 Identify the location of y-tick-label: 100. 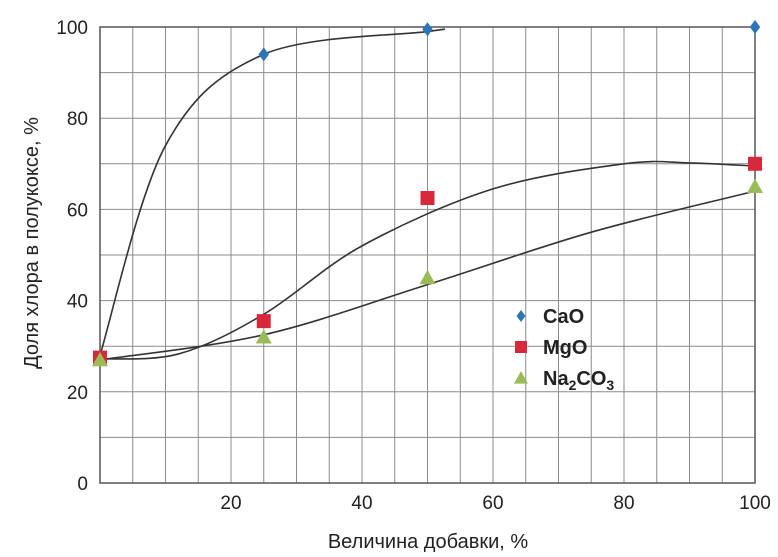
(72, 28).